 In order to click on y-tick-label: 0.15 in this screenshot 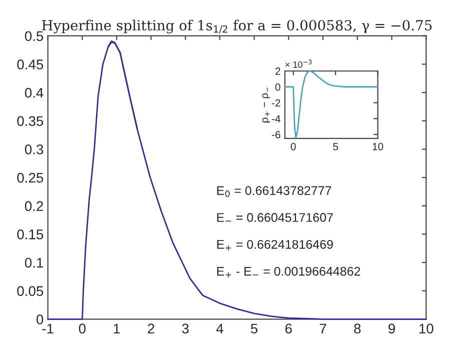, I will do `click(30, 234)`.